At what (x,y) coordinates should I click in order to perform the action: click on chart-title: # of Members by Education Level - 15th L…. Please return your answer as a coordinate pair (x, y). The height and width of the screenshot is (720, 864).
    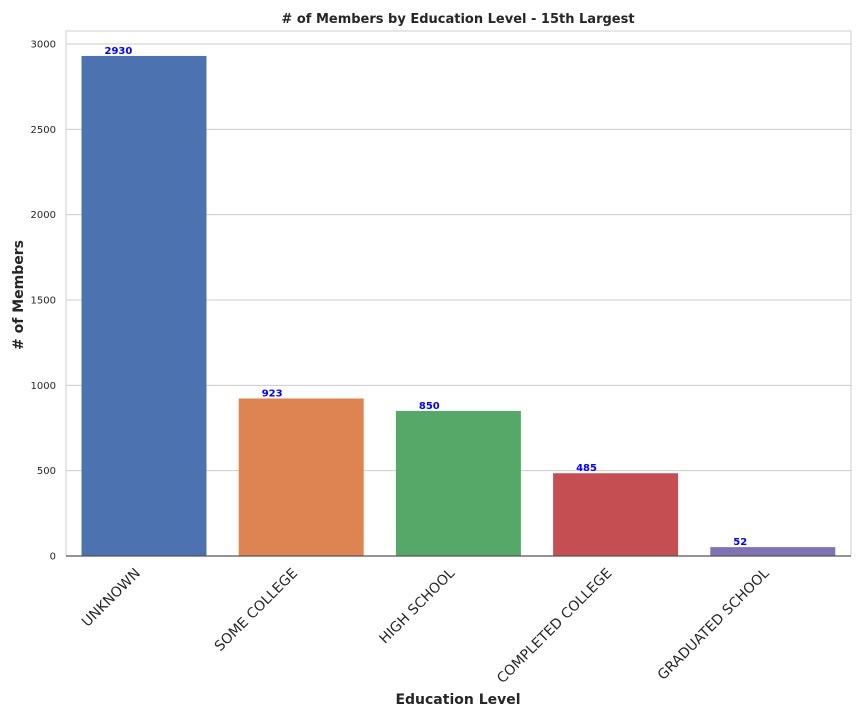
    Looking at the image, I should click on (457, 19).